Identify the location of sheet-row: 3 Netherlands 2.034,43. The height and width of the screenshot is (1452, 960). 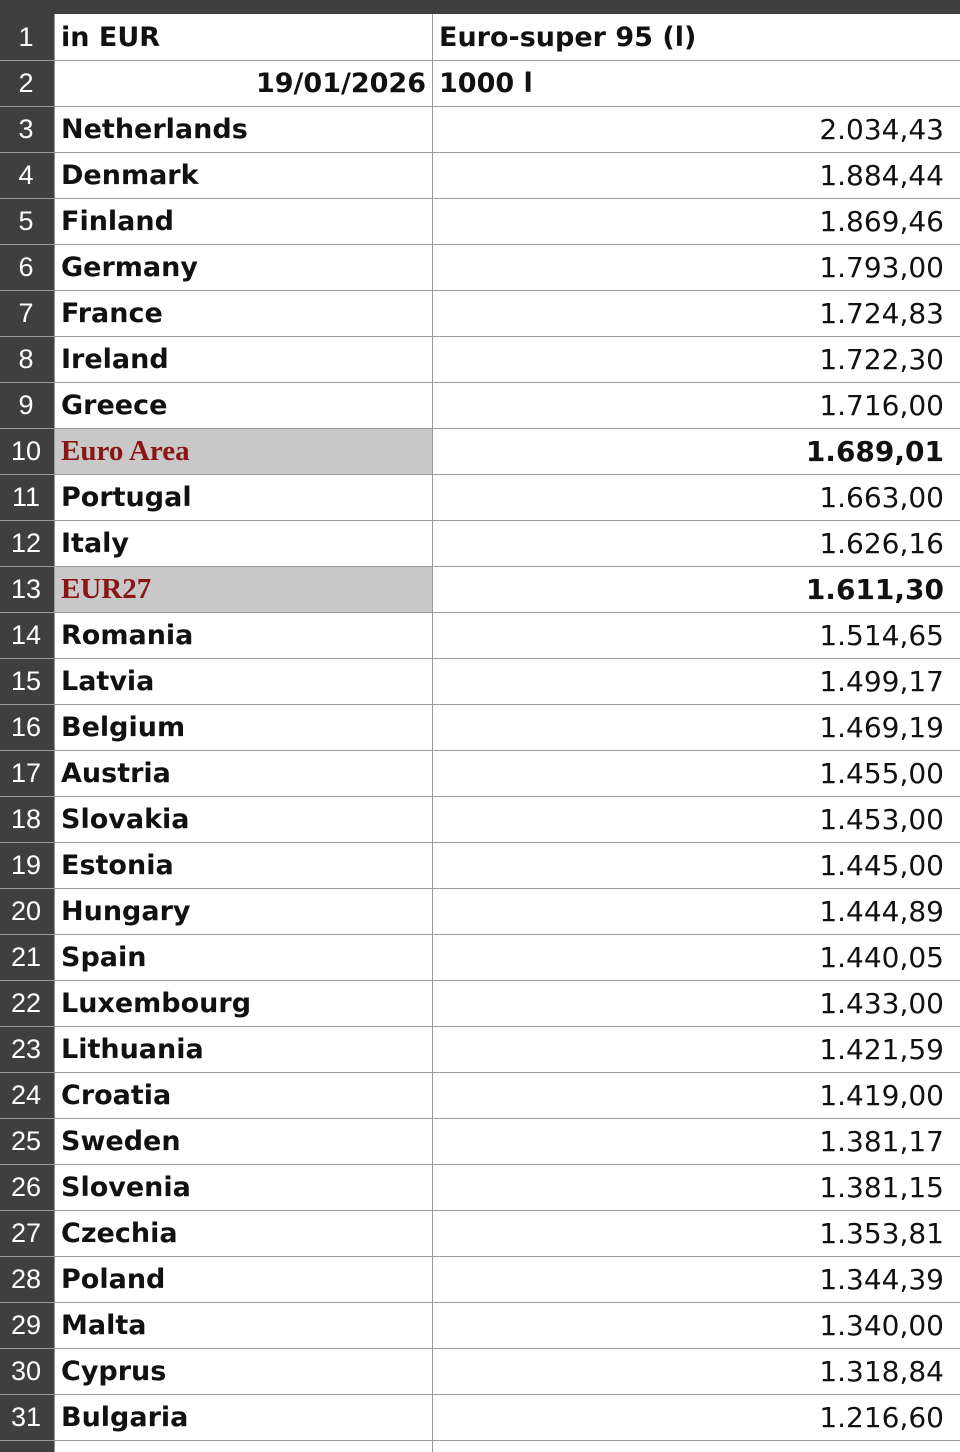
(480, 130).